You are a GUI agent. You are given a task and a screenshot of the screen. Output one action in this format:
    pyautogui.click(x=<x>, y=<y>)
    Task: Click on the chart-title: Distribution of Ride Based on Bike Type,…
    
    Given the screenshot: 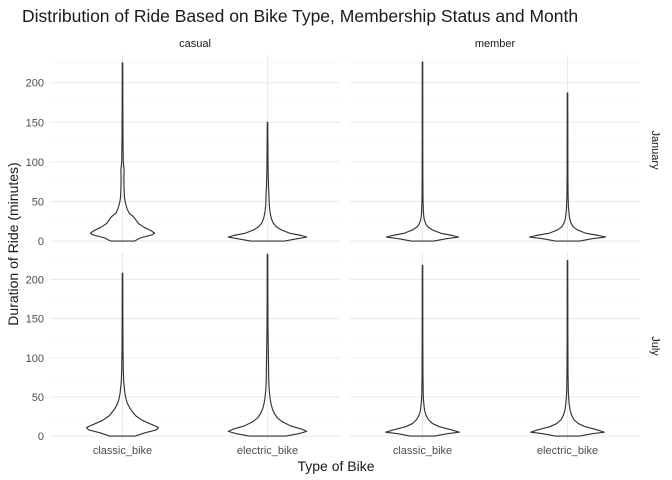 What is the action you would take?
    pyautogui.click(x=300, y=16)
    